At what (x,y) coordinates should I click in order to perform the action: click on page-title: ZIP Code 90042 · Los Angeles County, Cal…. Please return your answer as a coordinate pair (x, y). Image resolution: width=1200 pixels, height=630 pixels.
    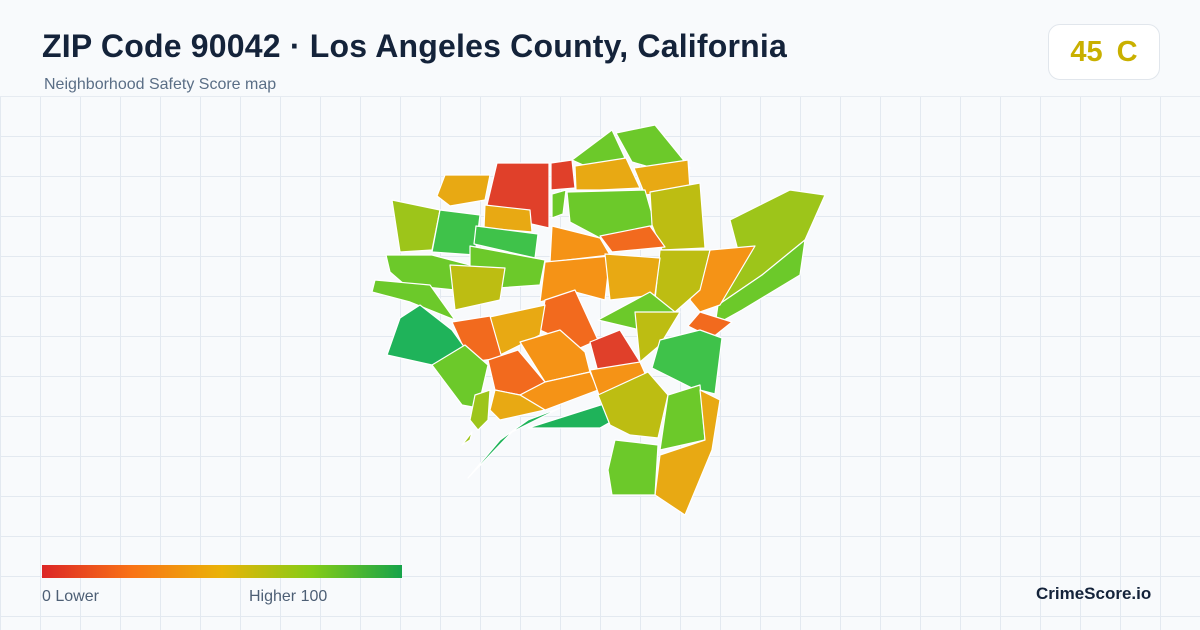
    Looking at the image, I should click on (414, 46).